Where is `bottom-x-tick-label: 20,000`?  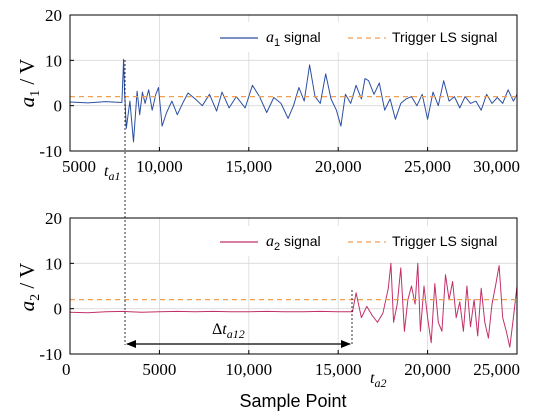
bottom-x-tick-label: 20,000 is located at coordinates (427, 369).